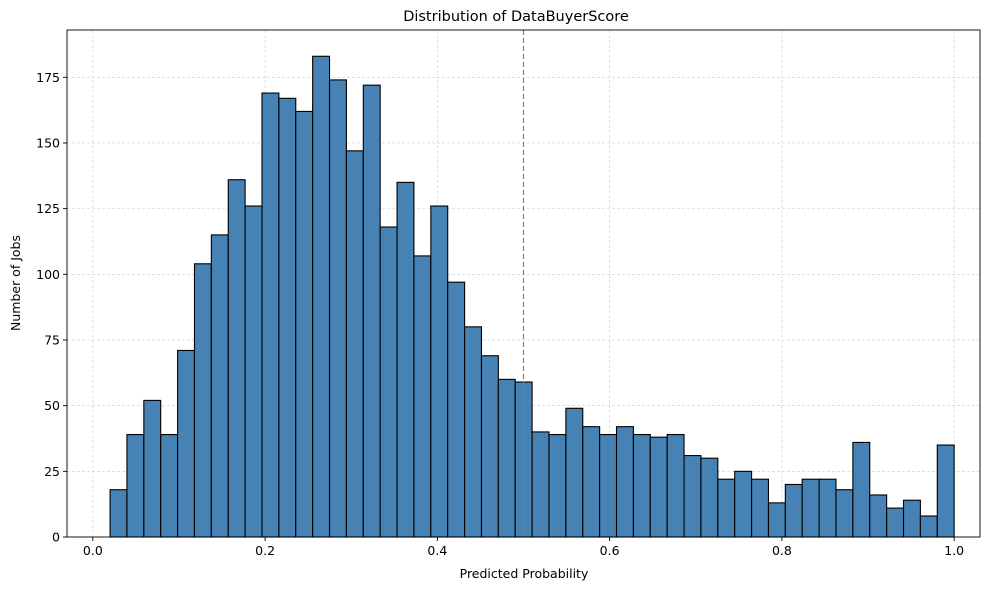 The height and width of the screenshot is (590, 989). Describe the element at coordinates (48, 77) in the screenshot. I see `y-tick-label: 175` at that location.